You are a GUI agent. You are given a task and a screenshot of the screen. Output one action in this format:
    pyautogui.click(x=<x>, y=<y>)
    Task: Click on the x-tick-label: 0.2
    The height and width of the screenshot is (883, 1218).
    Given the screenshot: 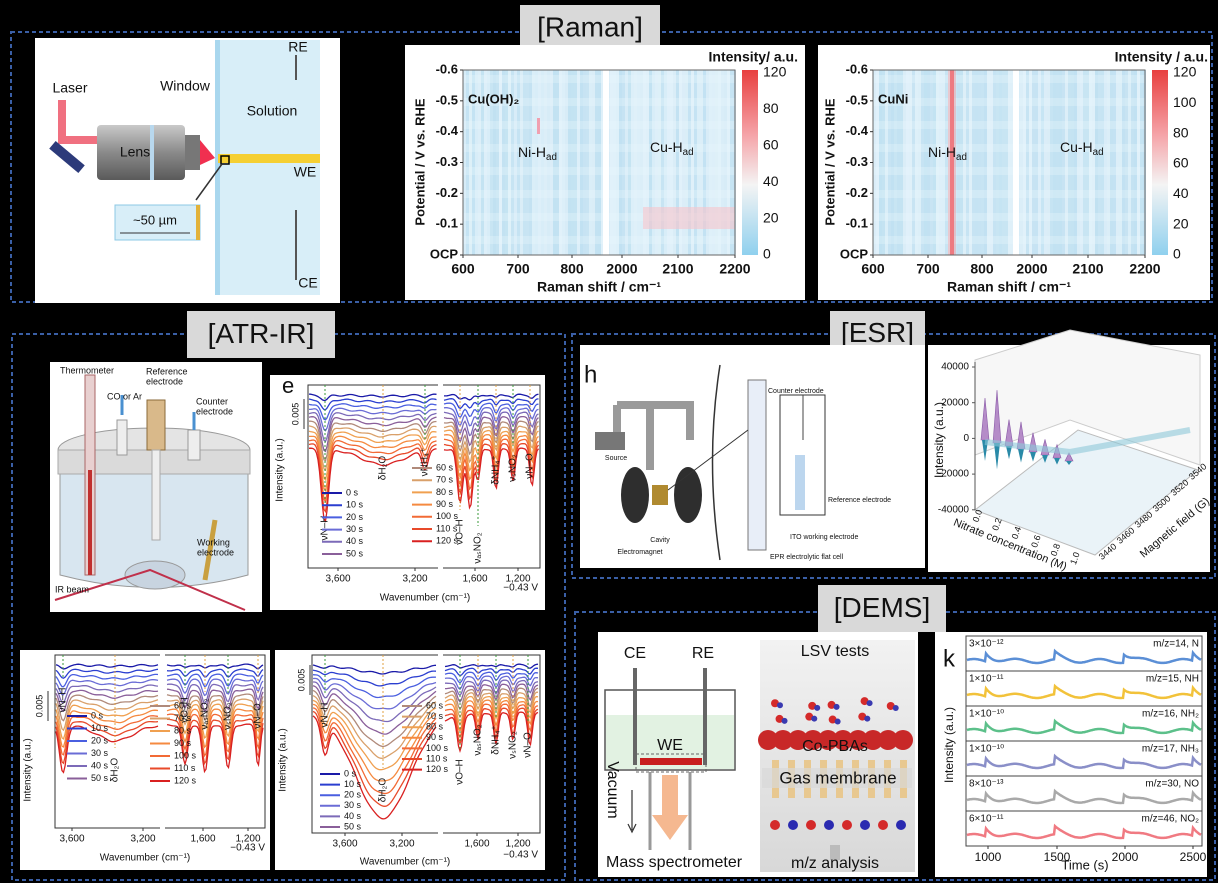 What is the action you would take?
    pyautogui.click(x=997, y=524)
    